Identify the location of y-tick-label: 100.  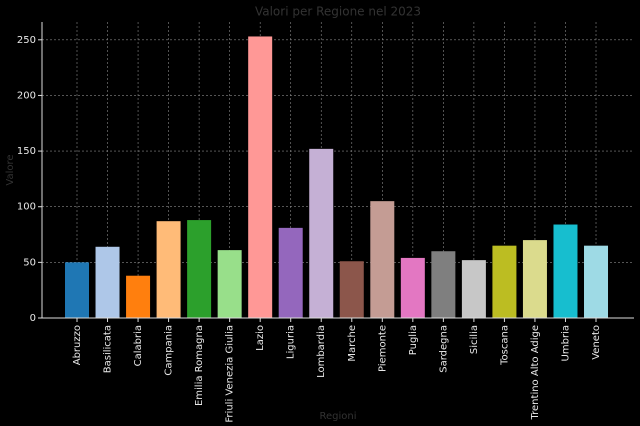
(26, 207).